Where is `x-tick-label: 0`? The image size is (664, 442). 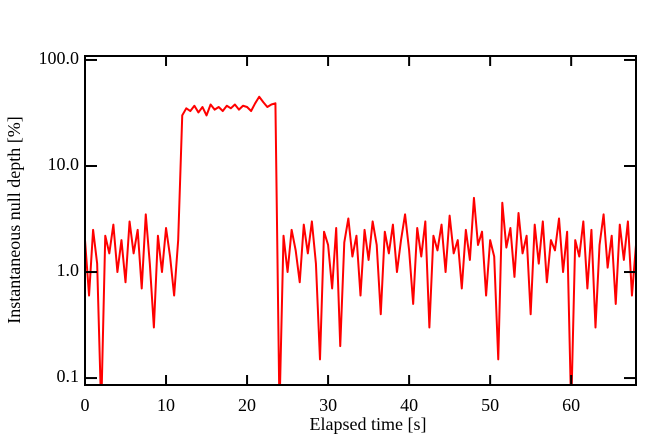 x-tick-label: 0 is located at coordinates (85, 405).